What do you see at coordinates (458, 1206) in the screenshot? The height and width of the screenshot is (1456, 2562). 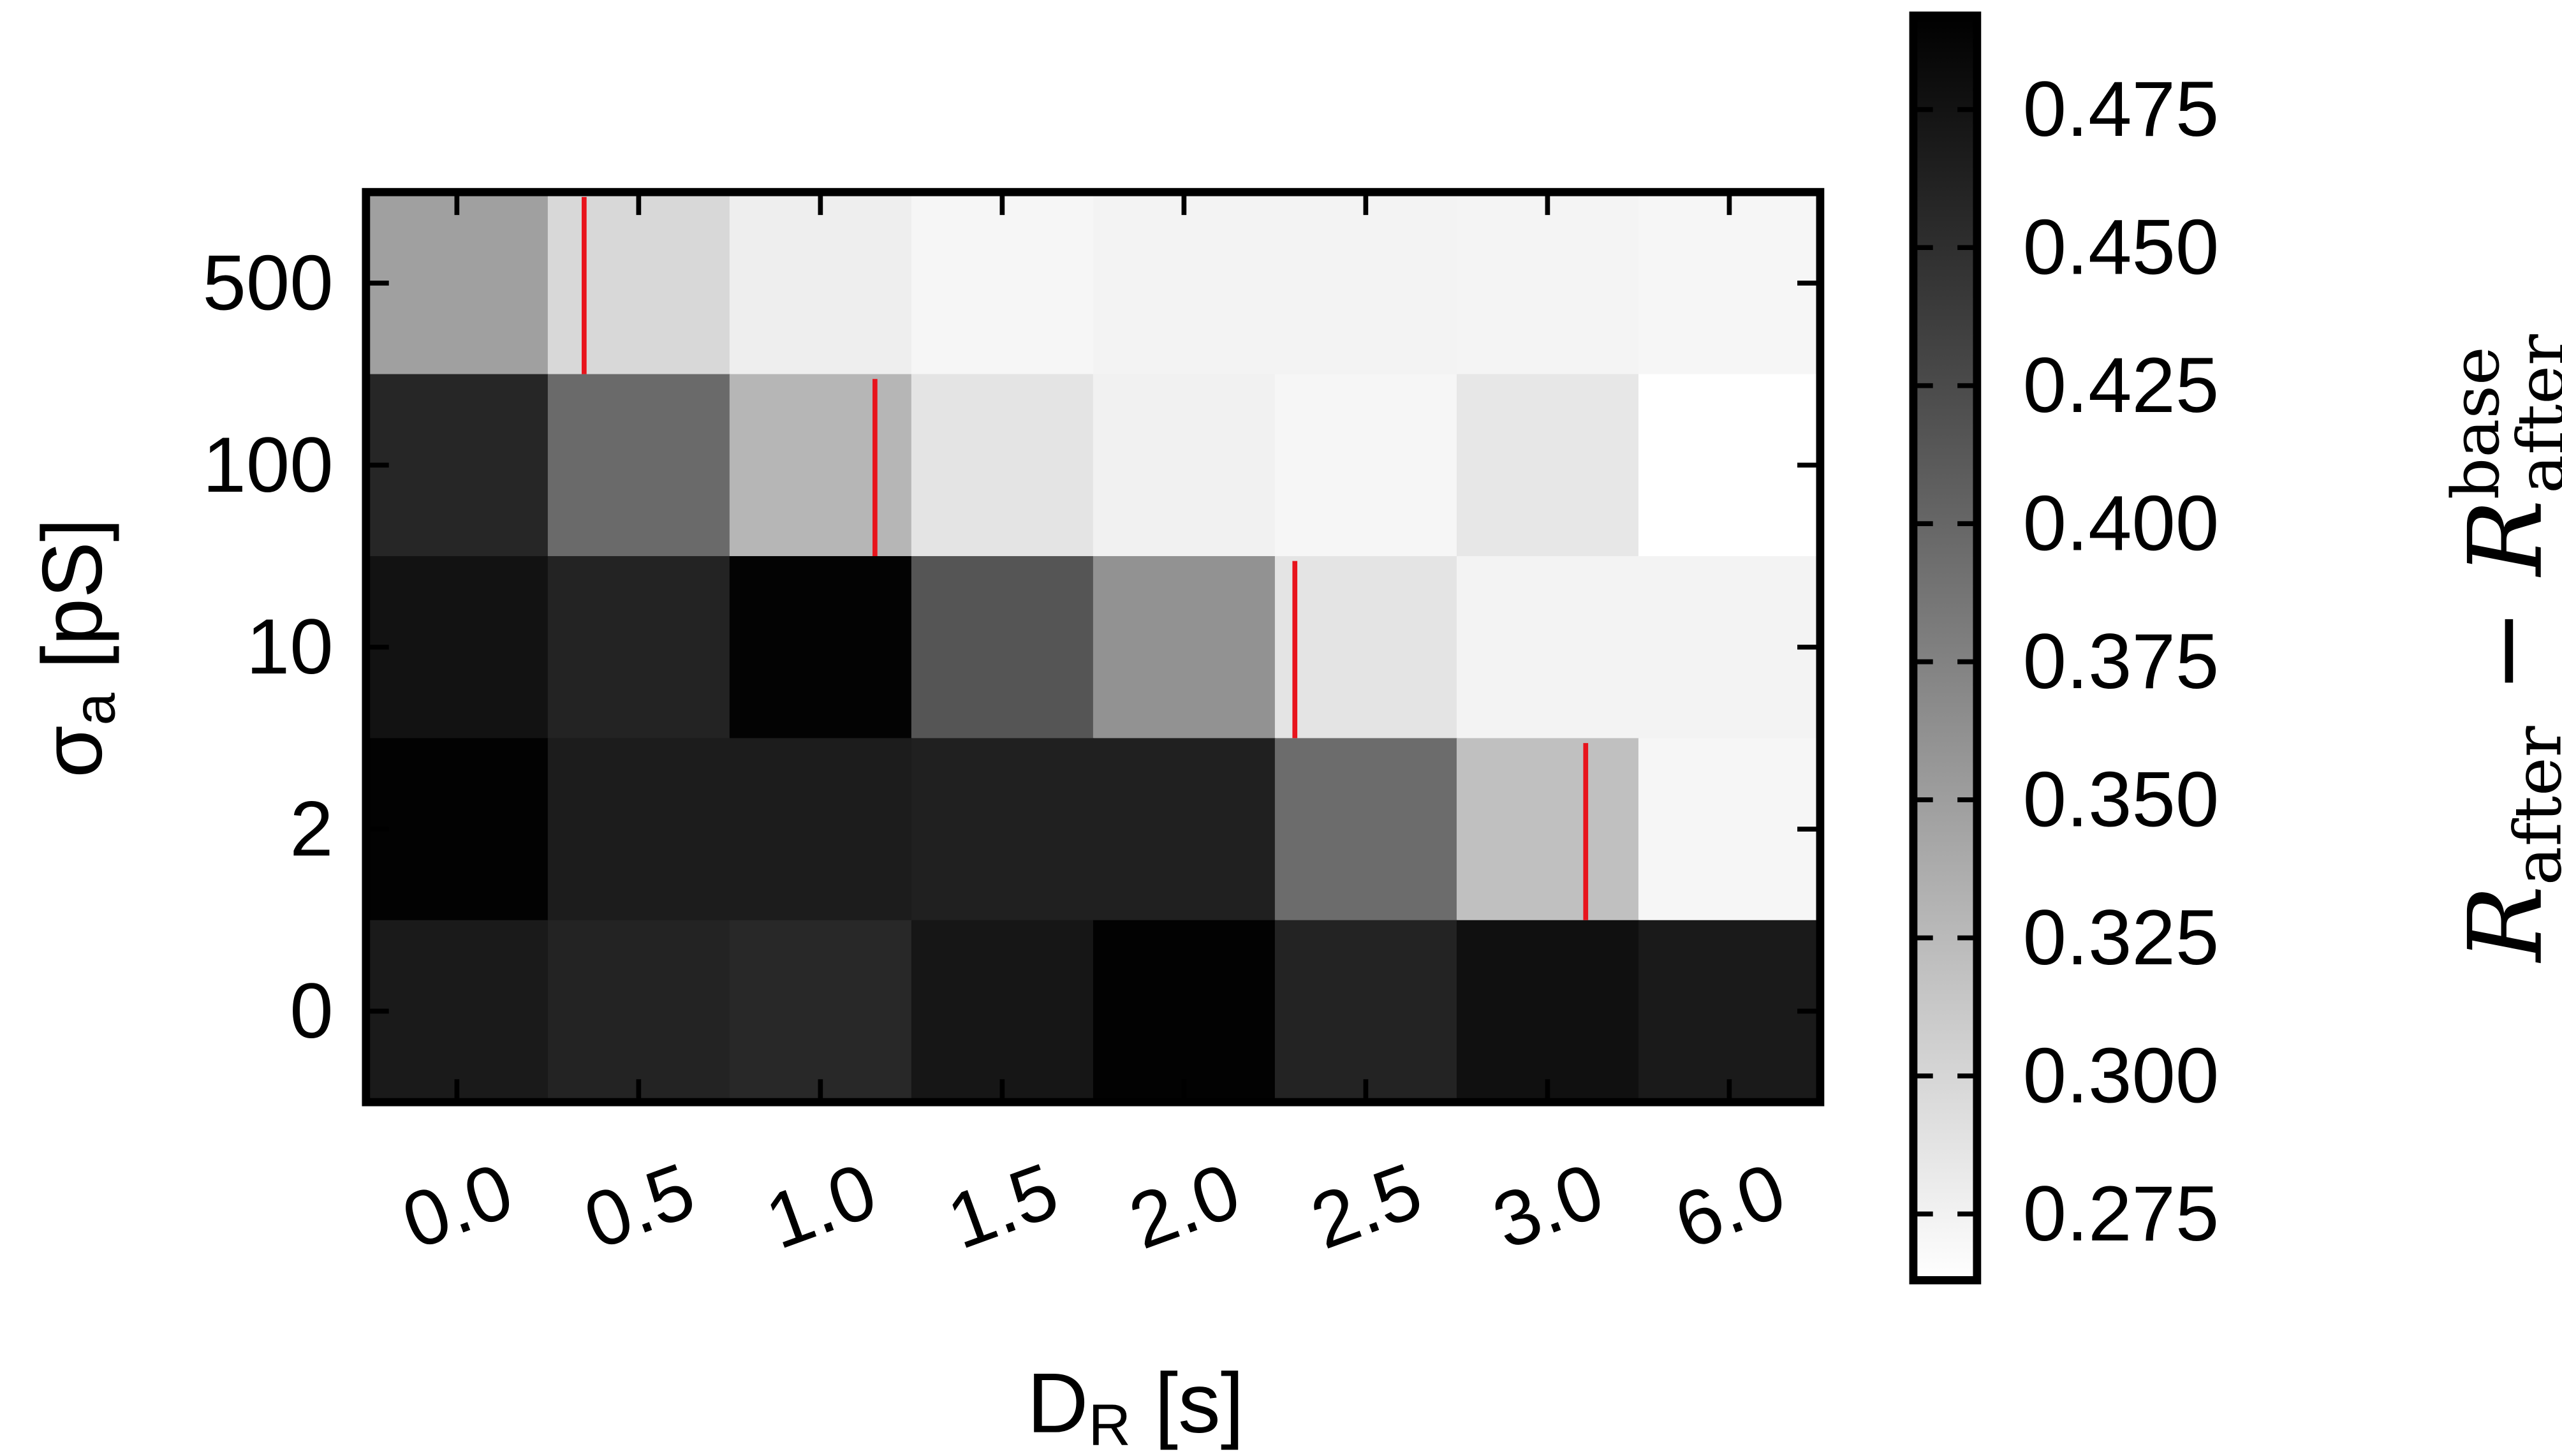 I see `x-tick-label: 0.0` at bounding box center [458, 1206].